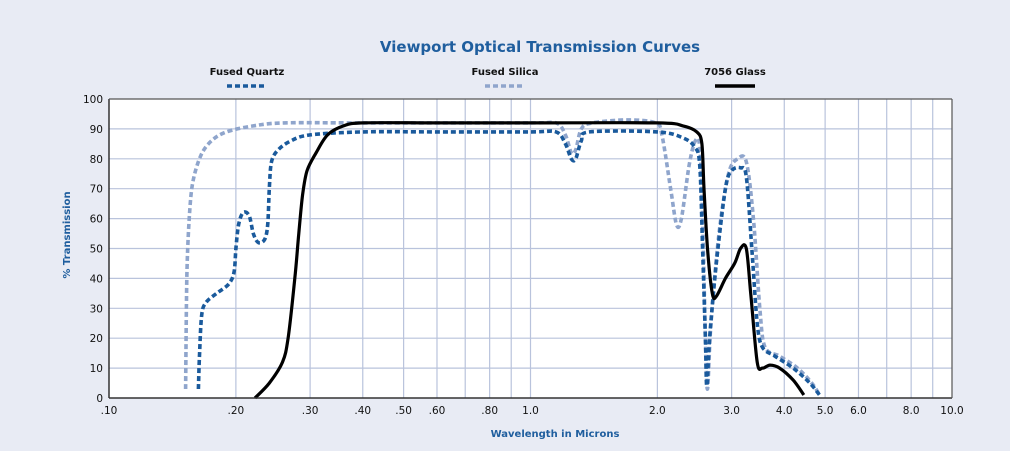  Describe the element at coordinates (437, 411) in the screenshot. I see `x-tick-label: .60` at that location.